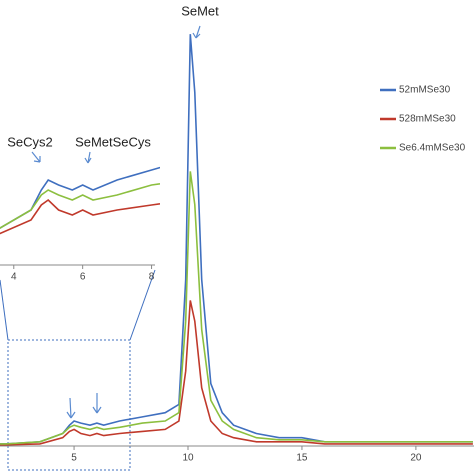  I want to click on inset-x-tick-label: 4, so click(14, 277).